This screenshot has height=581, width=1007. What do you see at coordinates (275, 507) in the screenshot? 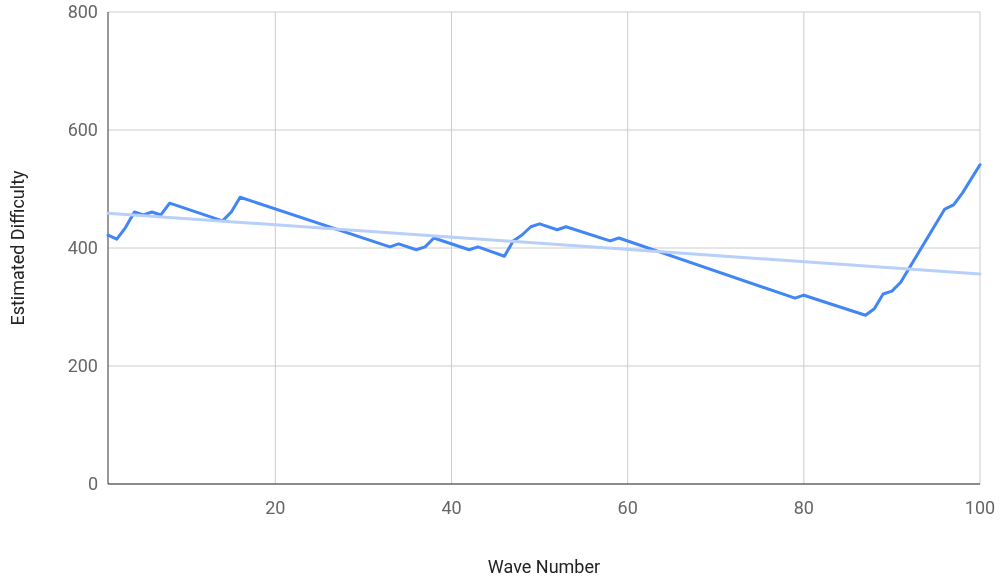
I see `x-tick-label: 20` at bounding box center [275, 507].